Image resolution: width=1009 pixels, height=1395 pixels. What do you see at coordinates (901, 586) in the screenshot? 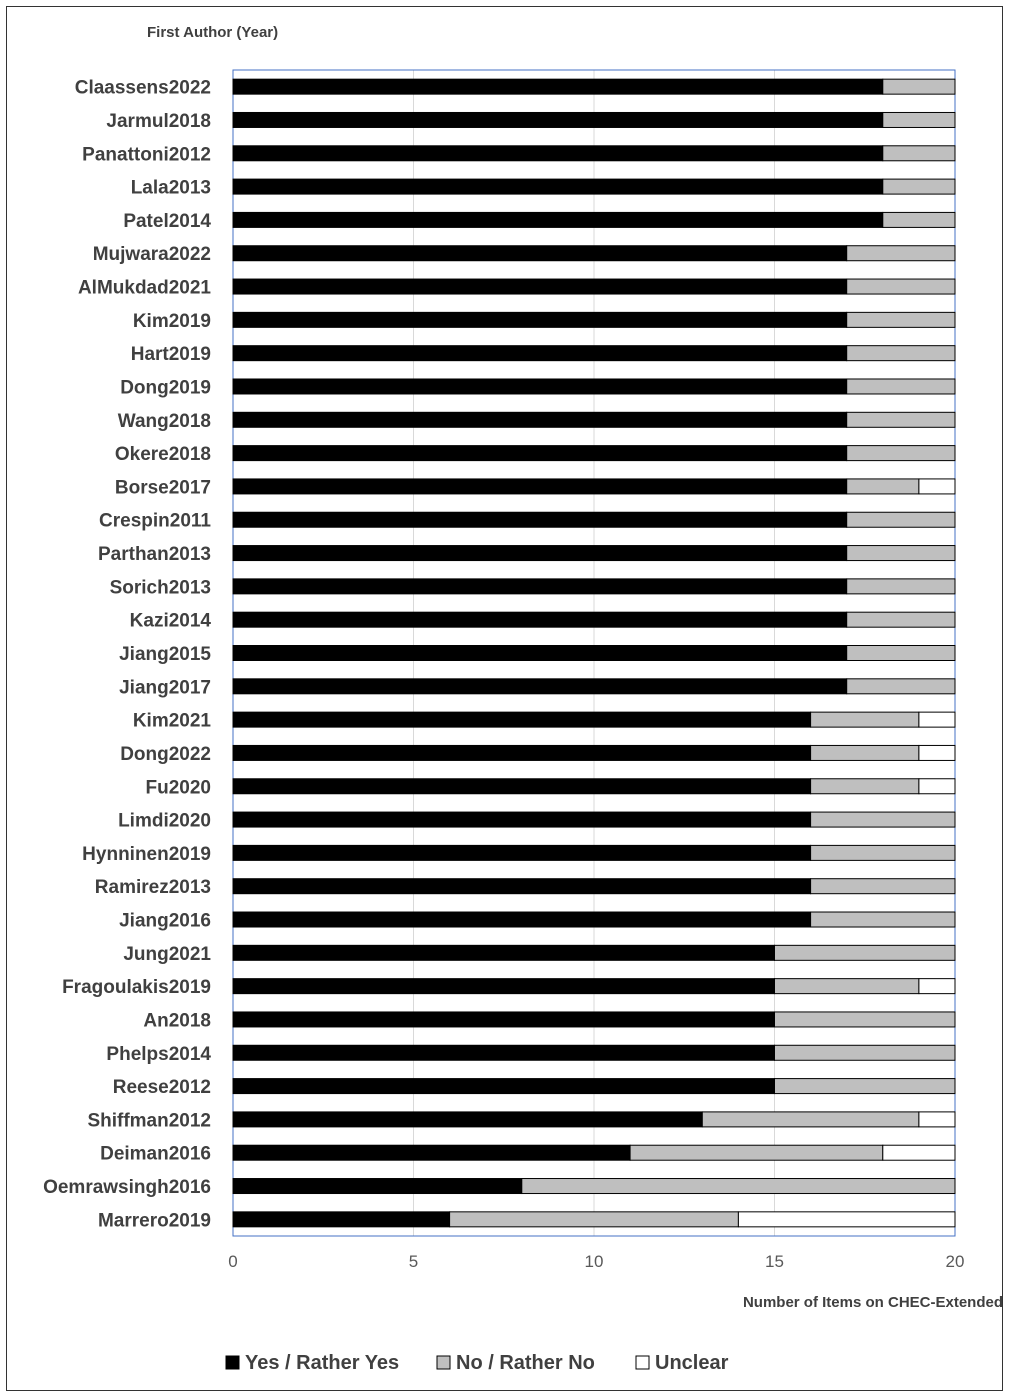
I see `bar-Sorich2013-no` at bounding box center [901, 586].